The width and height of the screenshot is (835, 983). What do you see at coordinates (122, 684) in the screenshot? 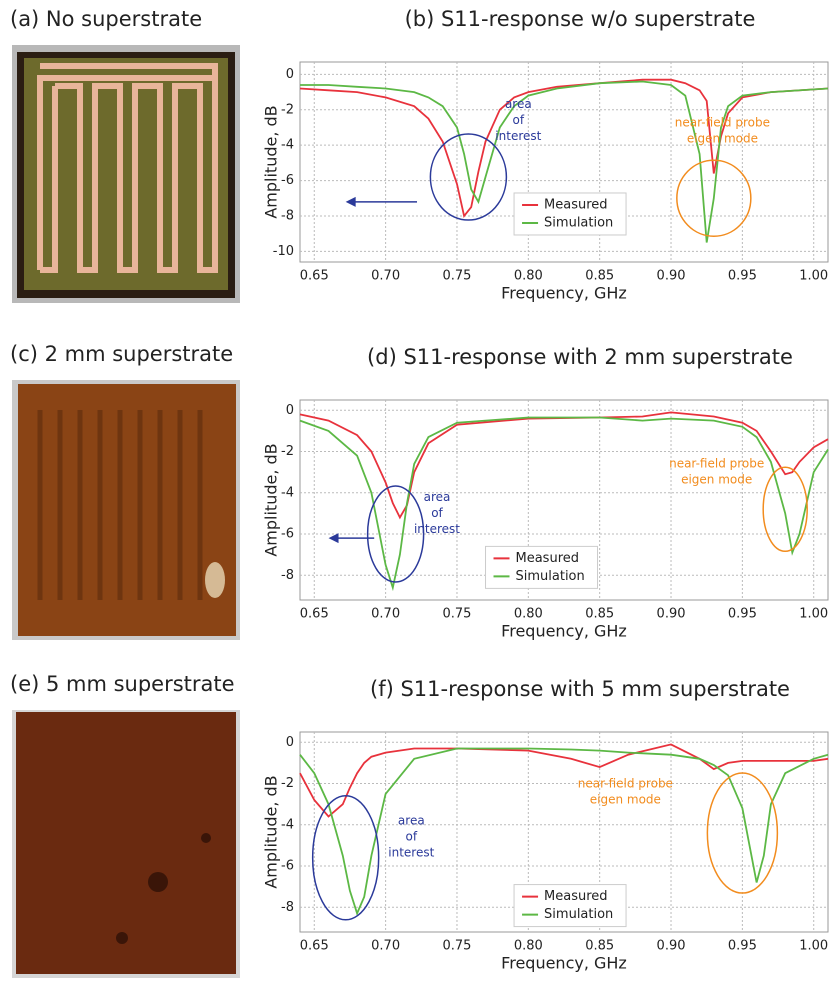
I see `photo-caption: (e) 5 mm superstrate` at bounding box center [122, 684].